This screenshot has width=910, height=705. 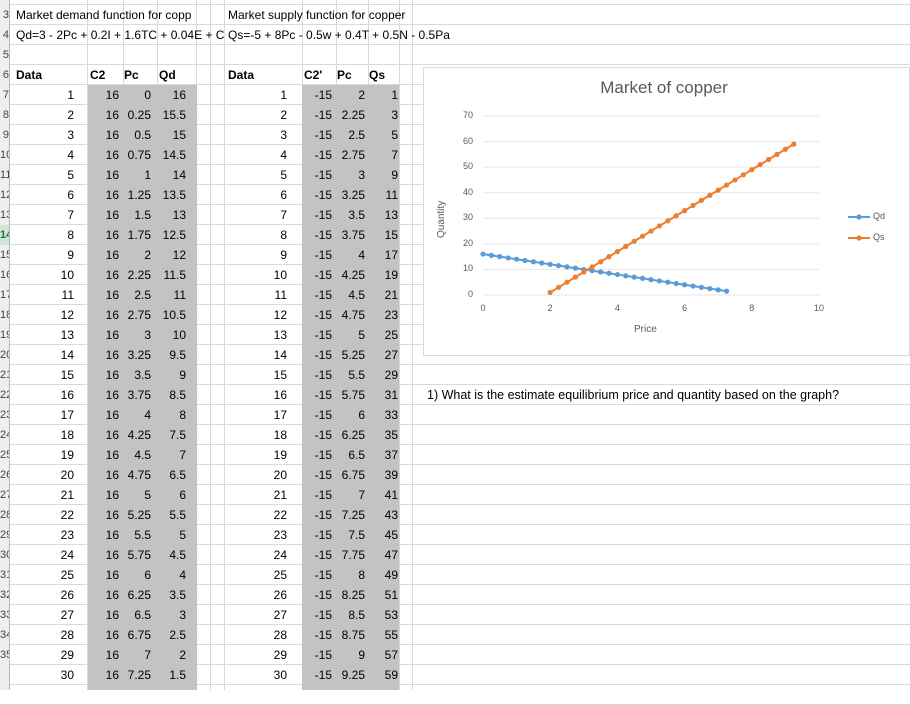 What do you see at coordinates (280, 335) in the screenshot?
I see `supply-data-cell: 13` at bounding box center [280, 335].